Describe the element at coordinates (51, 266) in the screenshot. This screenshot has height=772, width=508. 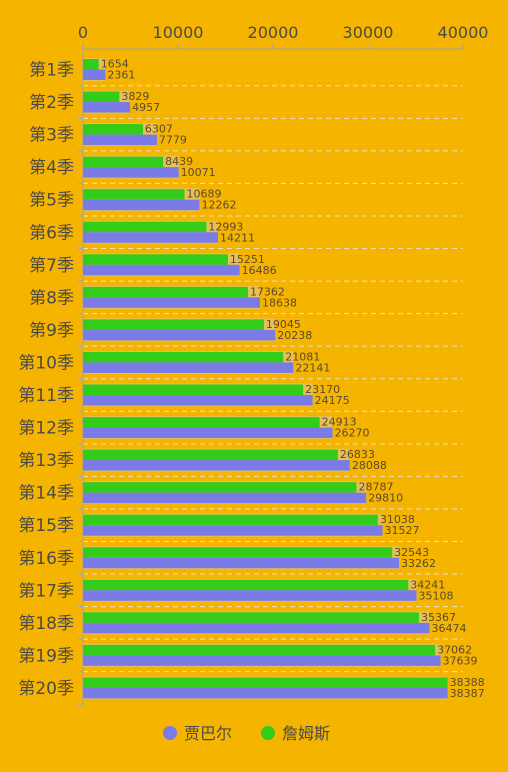
I see `y-tick-label: 第7季` at that location.